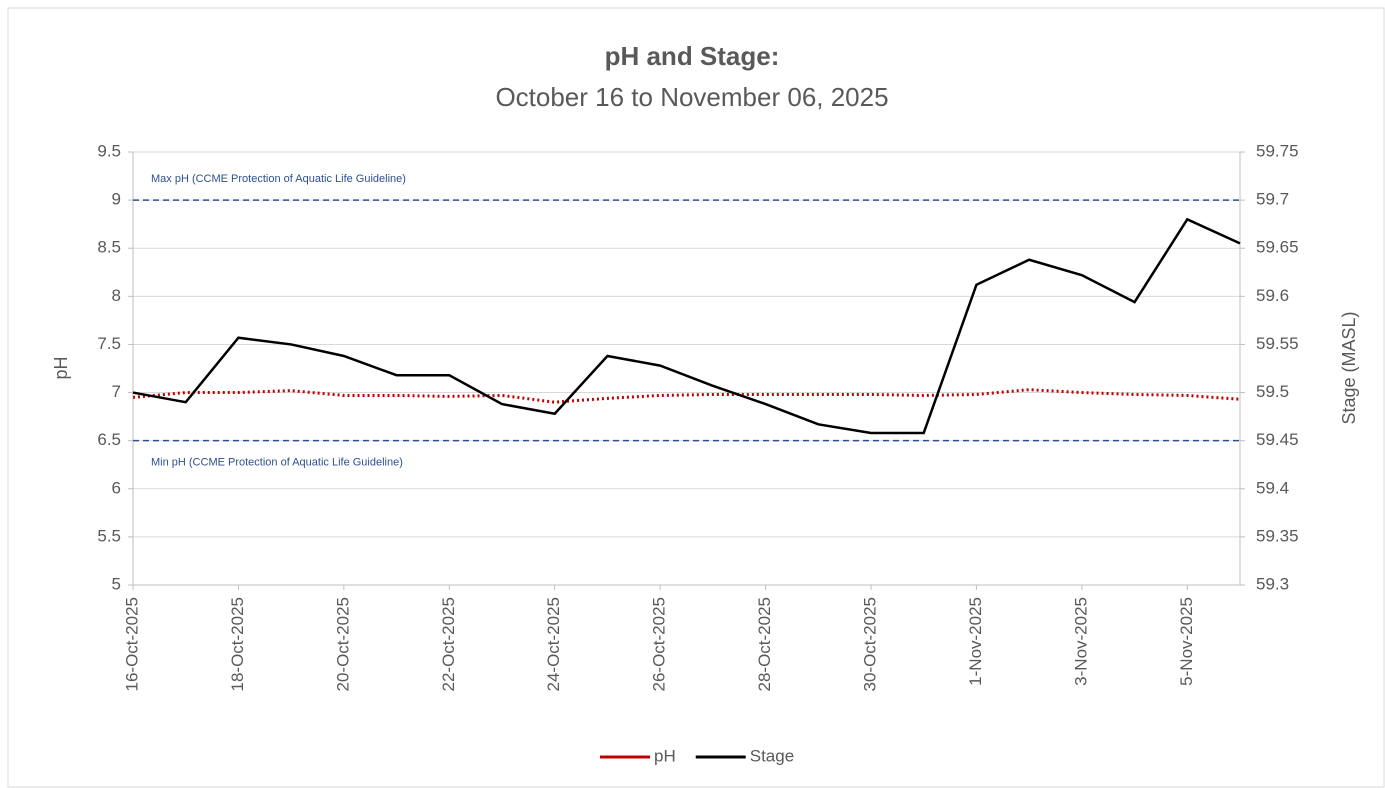  I want to click on y2-tick-label: 59.55, so click(1277, 343).